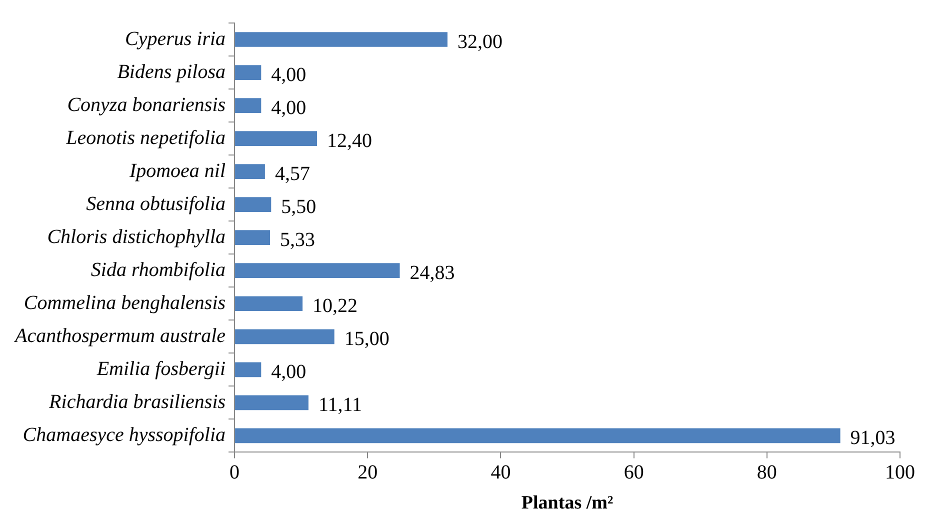 The width and height of the screenshot is (930, 527). Describe the element at coordinates (335, 305) in the screenshot. I see `data-label: 10,22` at that location.